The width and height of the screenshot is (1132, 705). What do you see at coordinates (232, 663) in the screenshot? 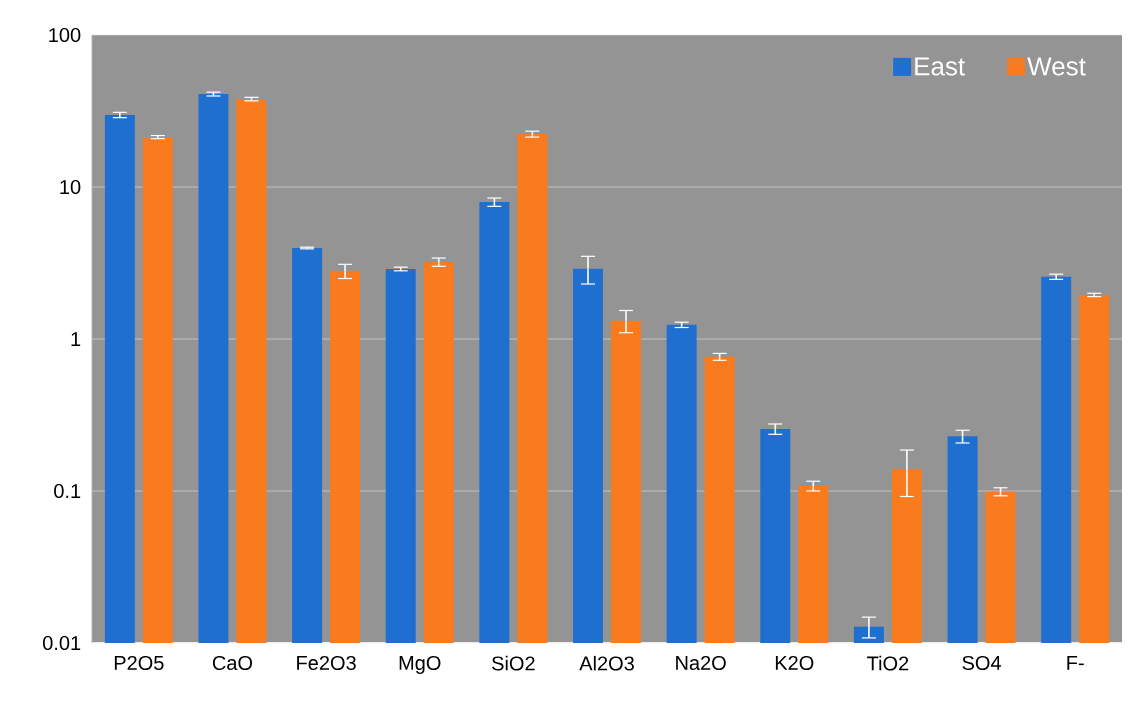
I see `x-tick-label: CaO` at bounding box center [232, 663].